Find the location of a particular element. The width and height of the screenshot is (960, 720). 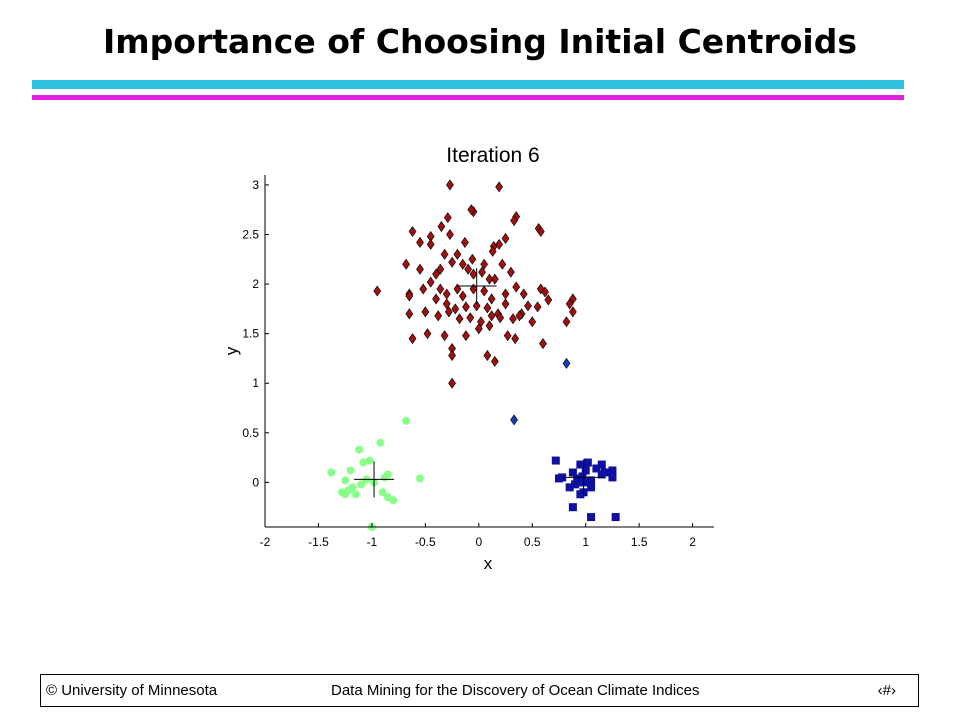

x-tick-label: -0.5 is located at coordinates (425, 542).